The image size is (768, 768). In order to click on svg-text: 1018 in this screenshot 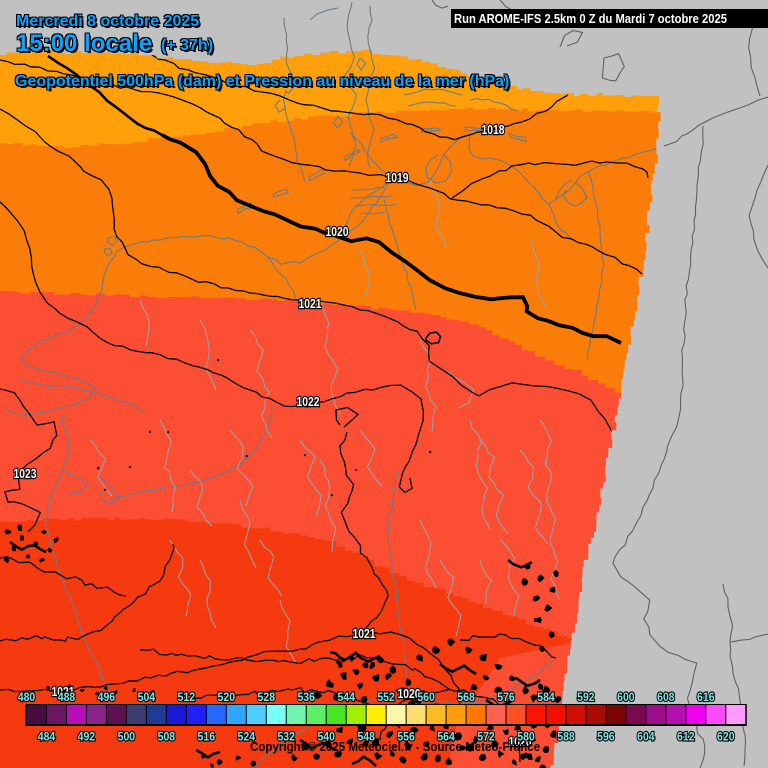, I will do `click(493, 129)`.